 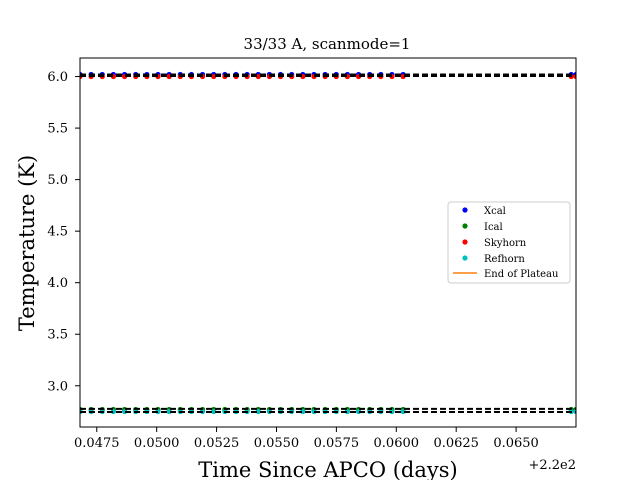 What do you see at coordinates (157, 443) in the screenshot?
I see `x-tick-label: 0.0500` at bounding box center [157, 443].